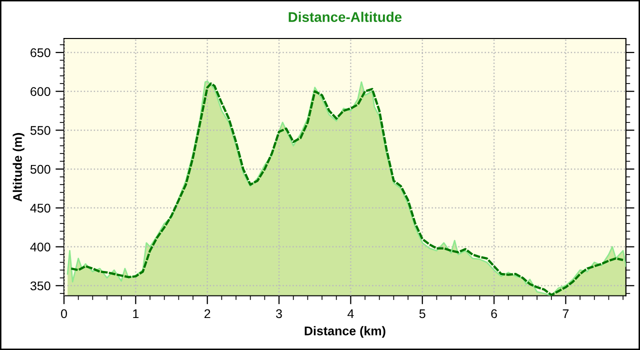 The width and height of the screenshot is (640, 350). What do you see at coordinates (40, 130) in the screenshot?
I see `y-tick-label: 550` at bounding box center [40, 130].